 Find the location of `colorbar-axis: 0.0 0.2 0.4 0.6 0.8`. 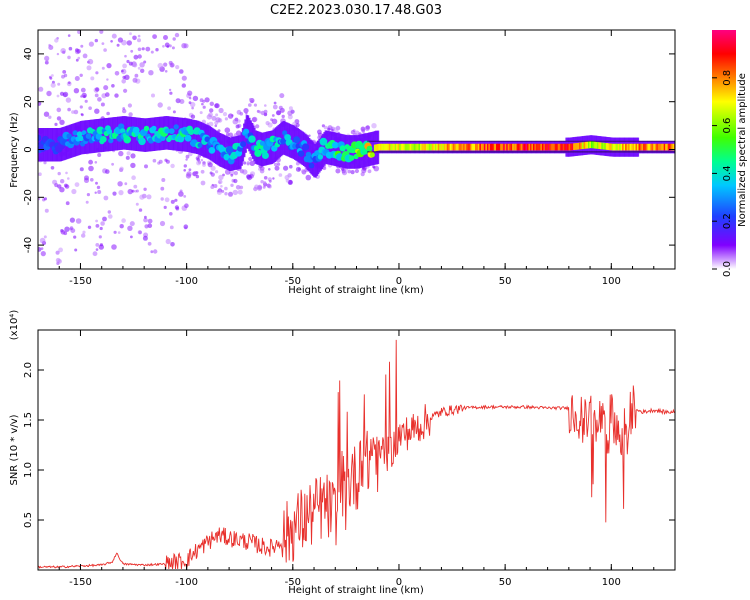

colorbar-axis: 0.0 0.2 0.4 0.6 0.8 is located at coordinates (722, 173).